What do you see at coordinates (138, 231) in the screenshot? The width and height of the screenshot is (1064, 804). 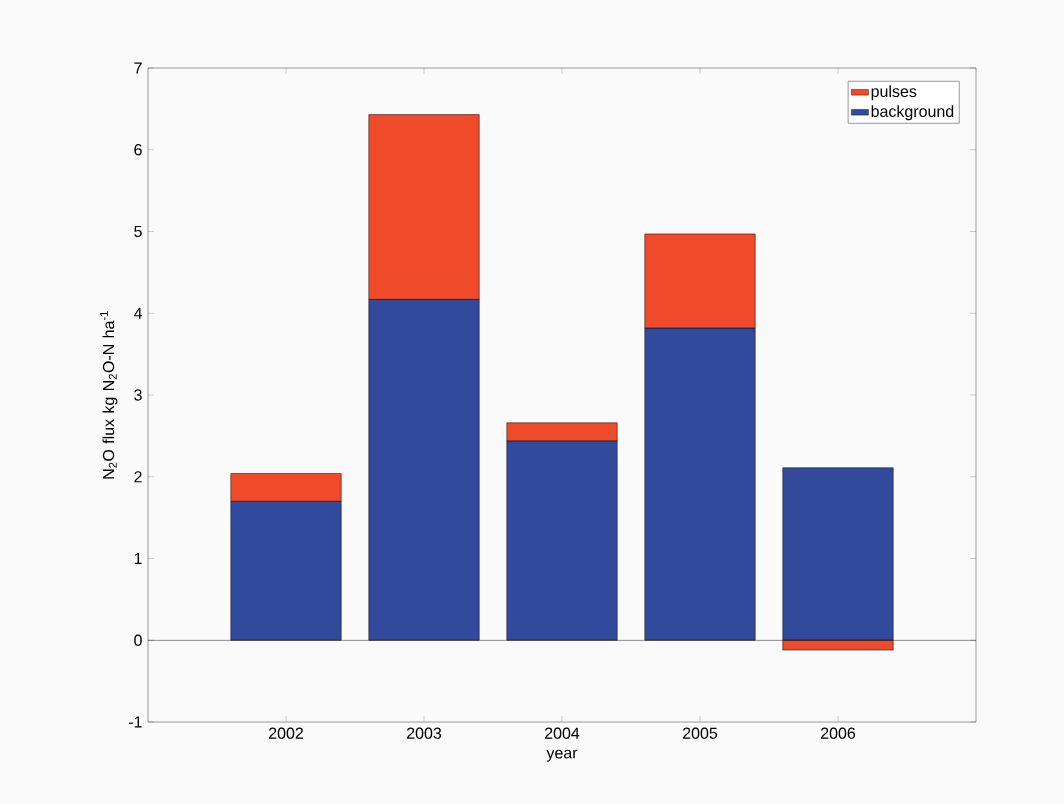 I see `y-tick-label: 5` at bounding box center [138, 231].